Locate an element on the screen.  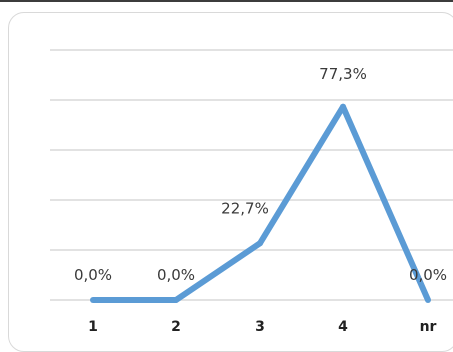
x-axis-tick-labels: 1 2 3 4 nr is located at coordinates (262, 327).